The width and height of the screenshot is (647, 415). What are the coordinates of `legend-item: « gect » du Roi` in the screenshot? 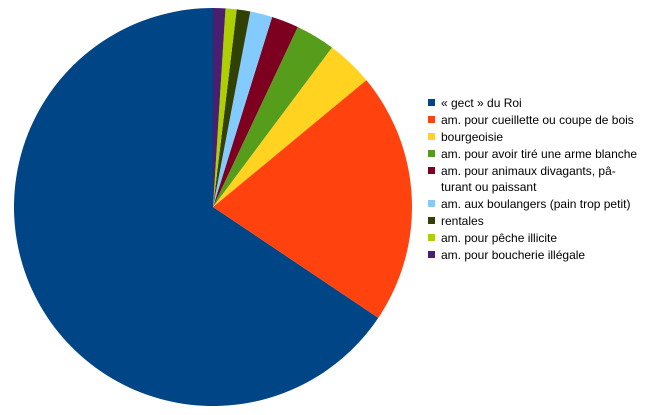 It's located at (534, 103).